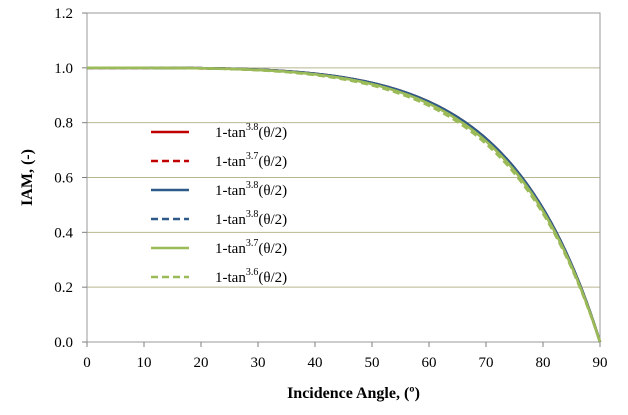 This screenshot has width=628, height=415. Describe the element at coordinates (230, 162) in the screenshot. I see `legend-label-base-1: 1-tan` at that location.